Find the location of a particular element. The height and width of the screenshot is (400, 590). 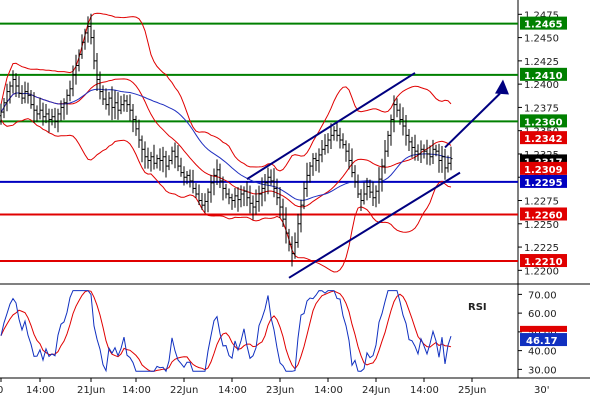

rsi-tick-label: 30.00 is located at coordinates (542, 370).